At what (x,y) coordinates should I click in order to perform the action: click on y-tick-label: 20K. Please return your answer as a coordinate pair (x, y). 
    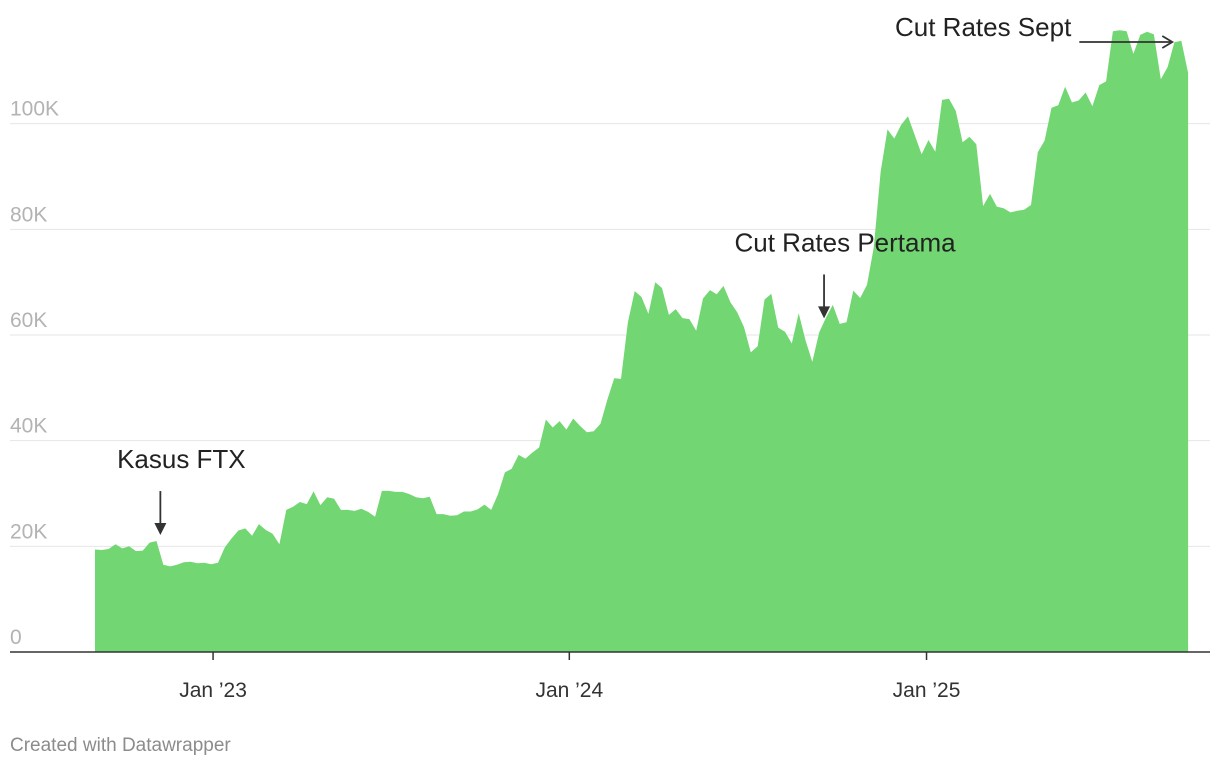
    Looking at the image, I should click on (28, 531).